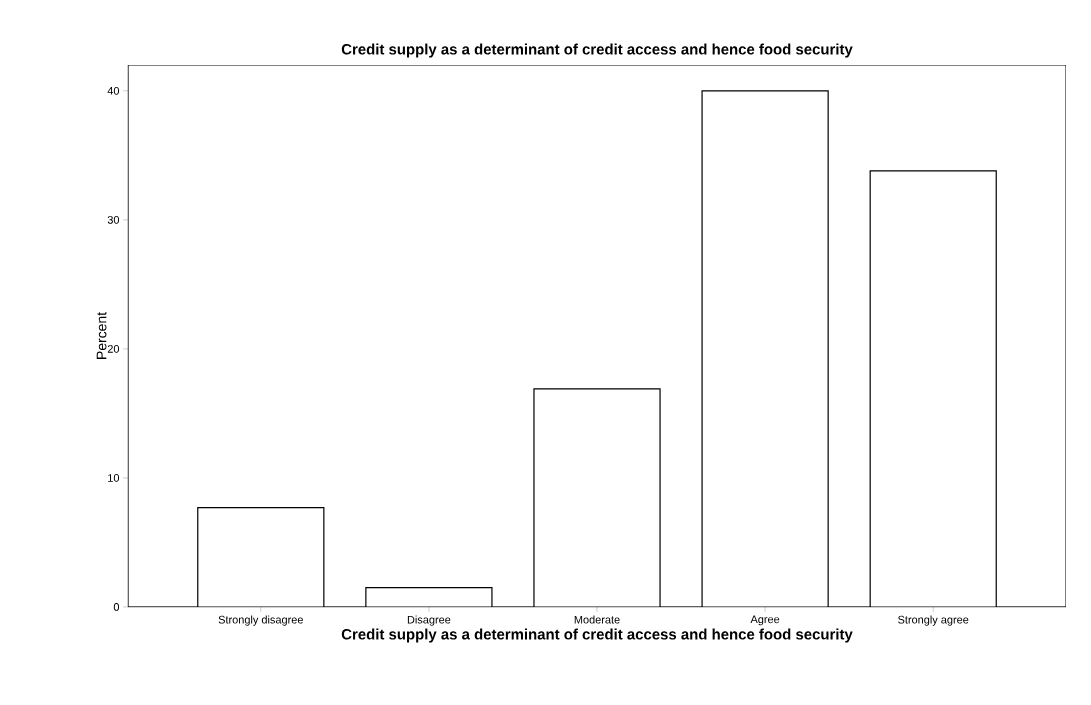  Describe the element at coordinates (597, 50) in the screenshot. I see `chart-title: Credit supply as a determinant of credit access and hence food security` at that location.